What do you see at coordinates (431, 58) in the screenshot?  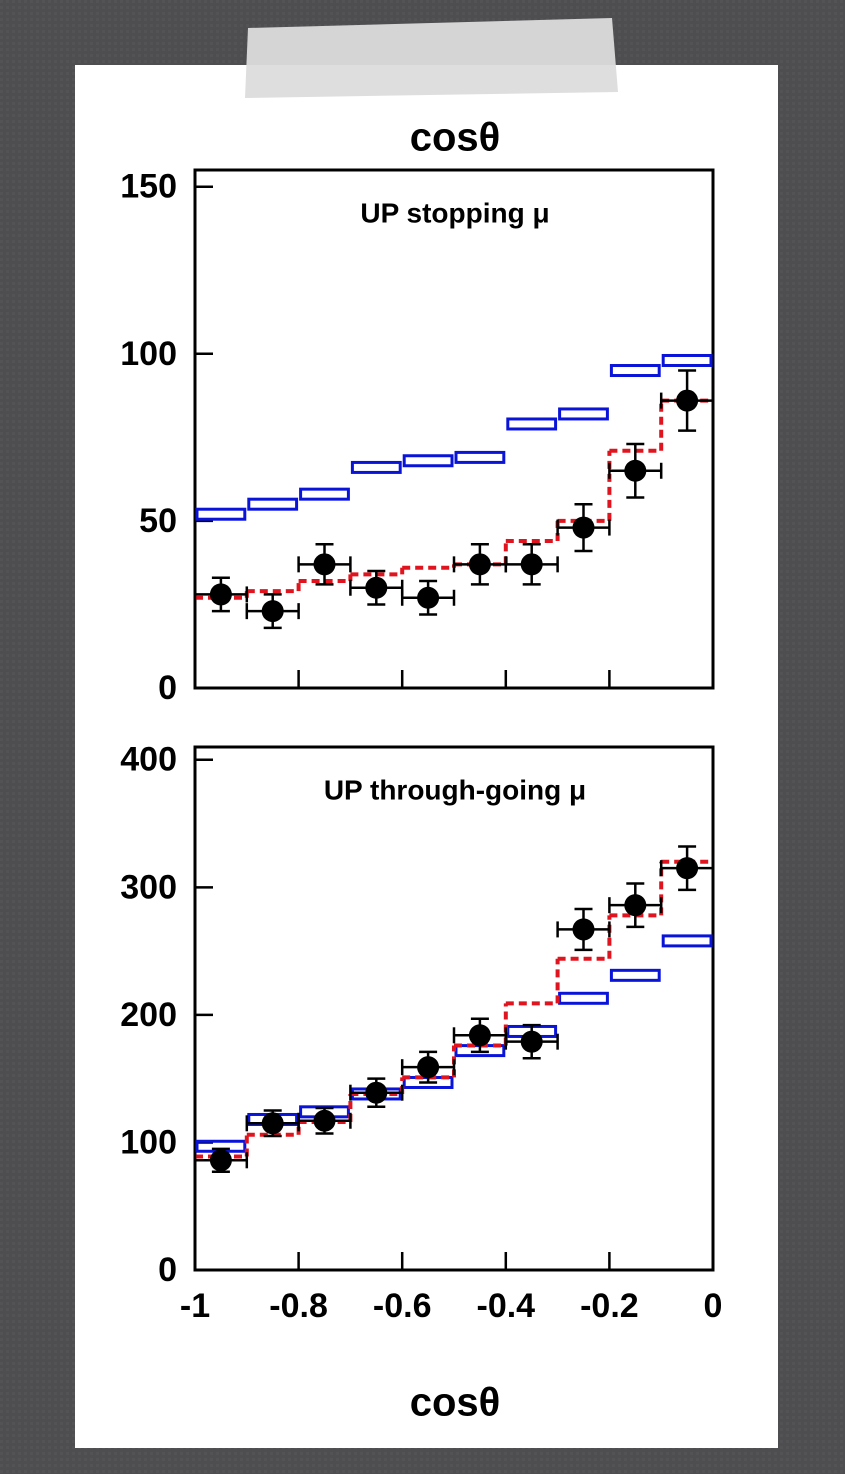 I see `tape` at bounding box center [431, 58].